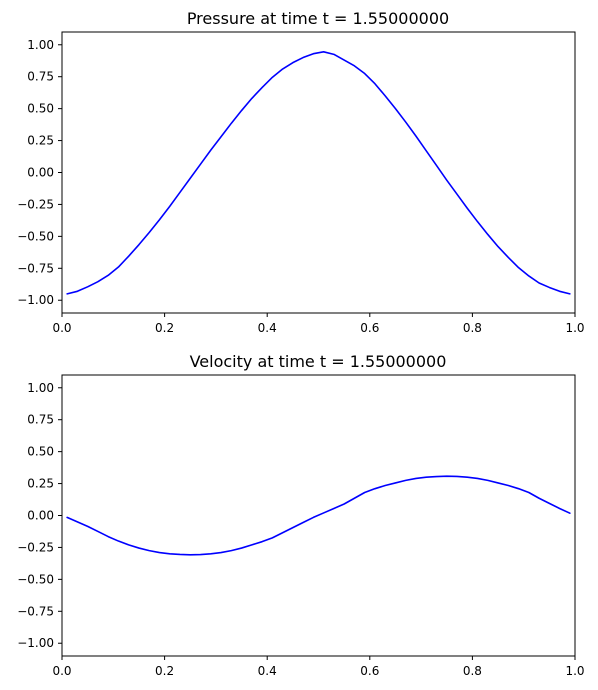 This screenshot has width=598, height=690. I want to click on velocity-x-tick-label: 0.2, so click(164, 671).